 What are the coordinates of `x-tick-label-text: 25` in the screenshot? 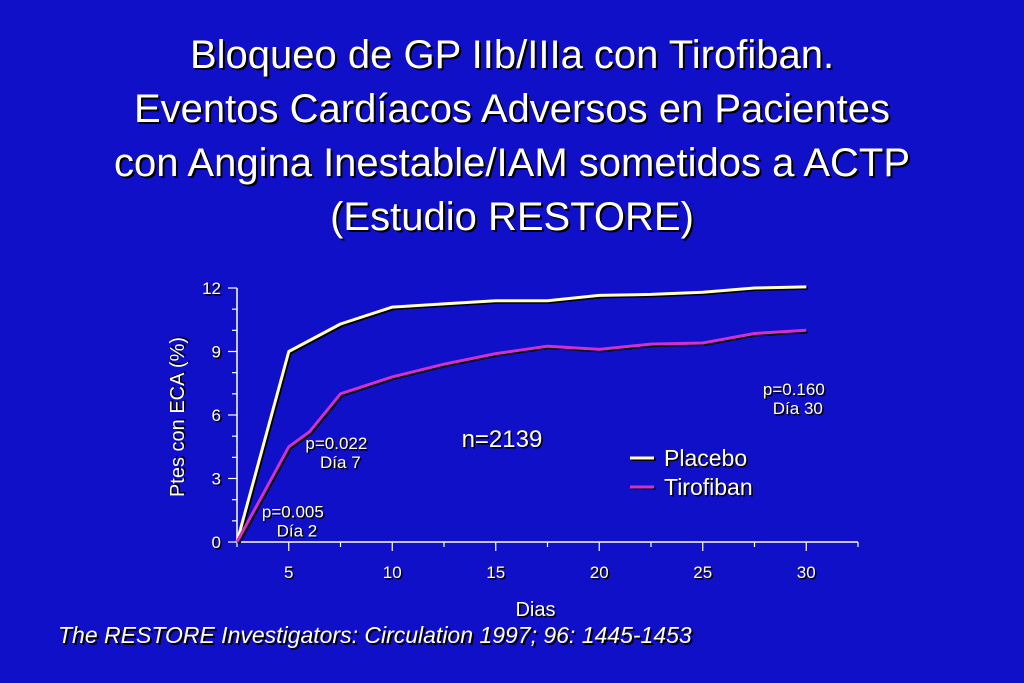 It's located at (702, 572).